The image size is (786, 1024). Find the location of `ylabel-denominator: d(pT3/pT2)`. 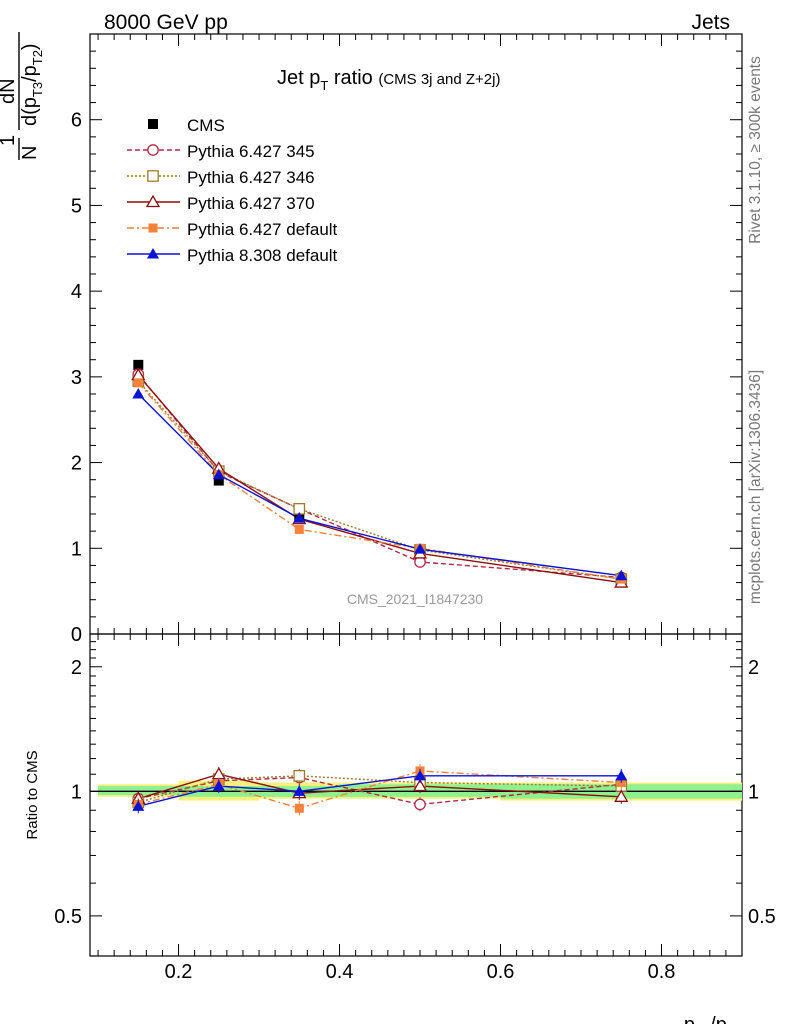

ylabel-denominator: d(pT3/pT2) is located at coordinates (32, 84).